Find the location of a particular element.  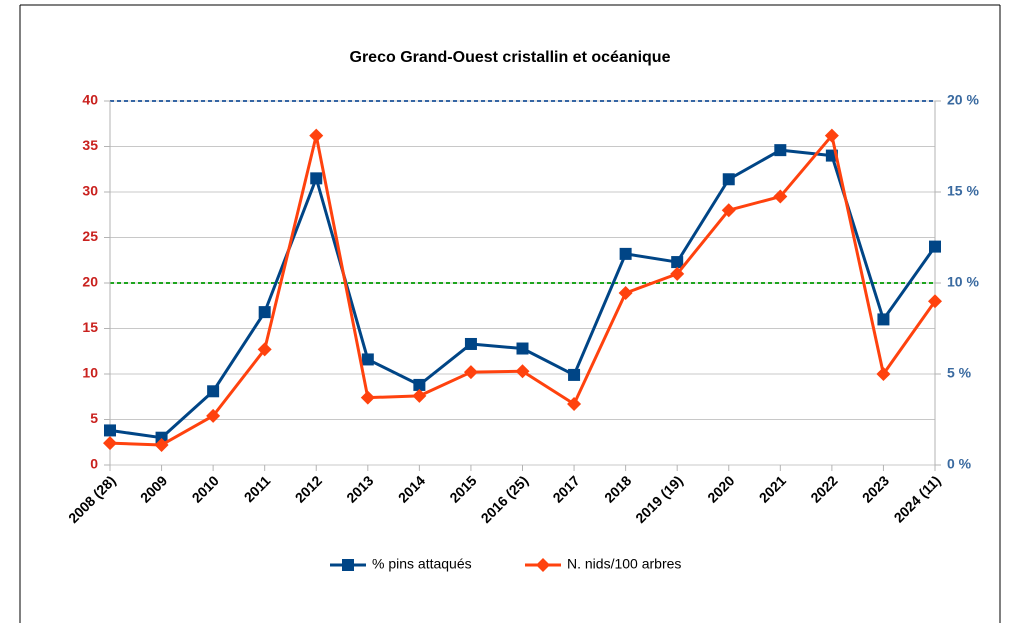

x-tick-label: 2016 (25) is located at coordinates (505, 499).